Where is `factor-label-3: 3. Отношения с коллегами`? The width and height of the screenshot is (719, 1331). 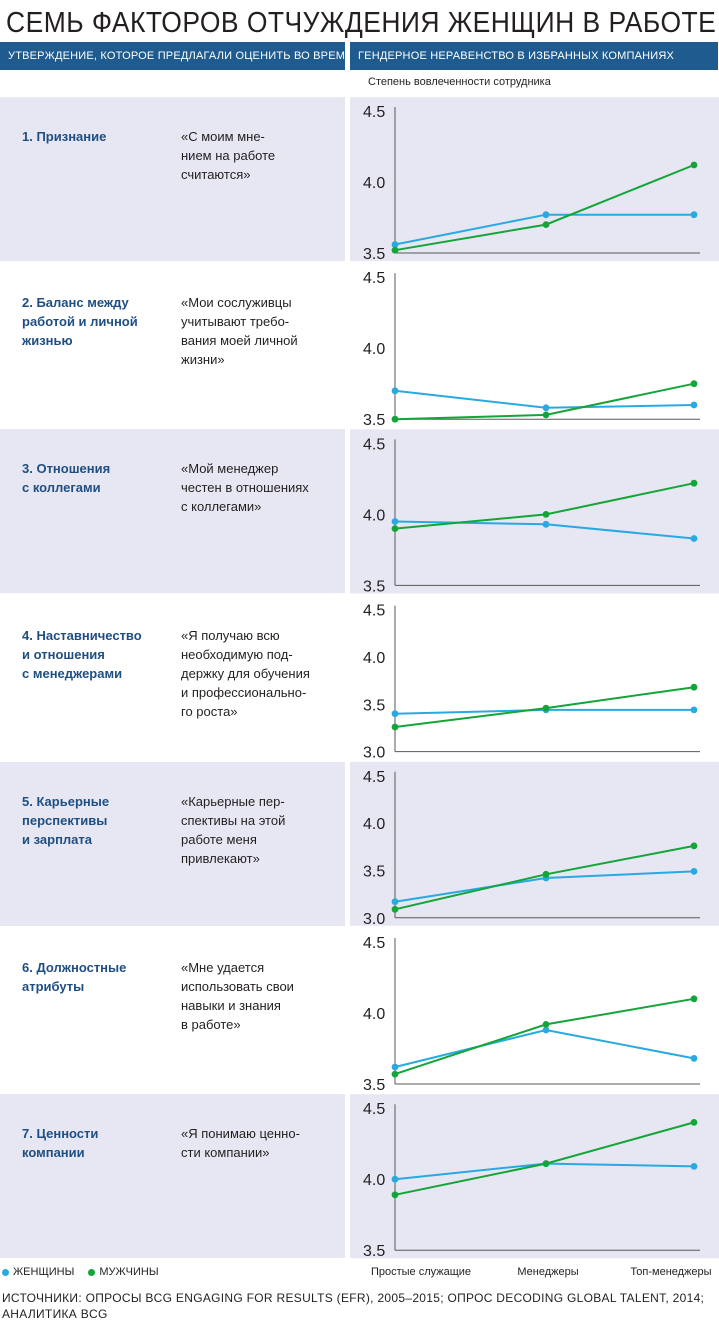 factor-label-3: 3. Отношения с коллегами is located at coordinates (66, 478).